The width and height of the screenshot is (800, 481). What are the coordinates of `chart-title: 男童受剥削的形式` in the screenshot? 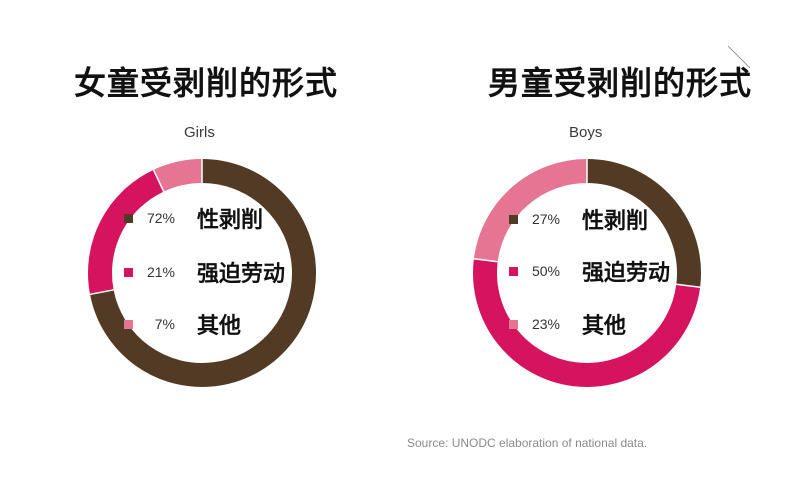 It's located at (620, 83).